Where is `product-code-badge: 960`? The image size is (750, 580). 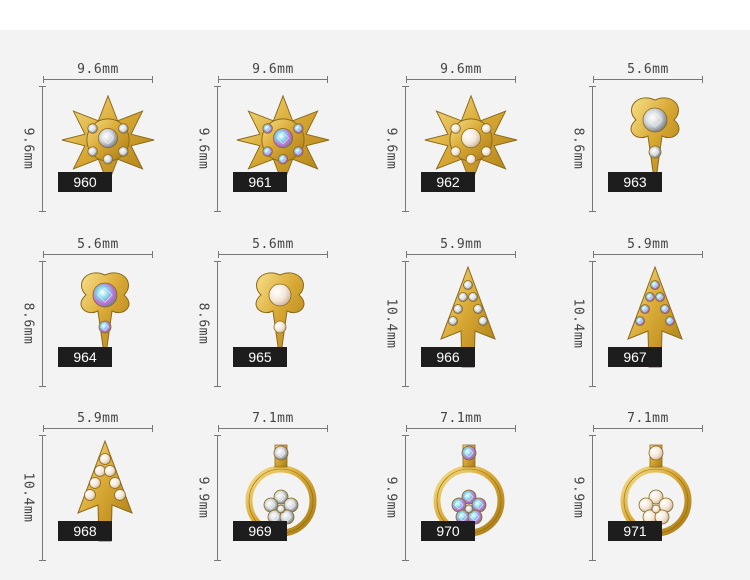
product-code-badge: 960 is located at coordinates (85, 182).